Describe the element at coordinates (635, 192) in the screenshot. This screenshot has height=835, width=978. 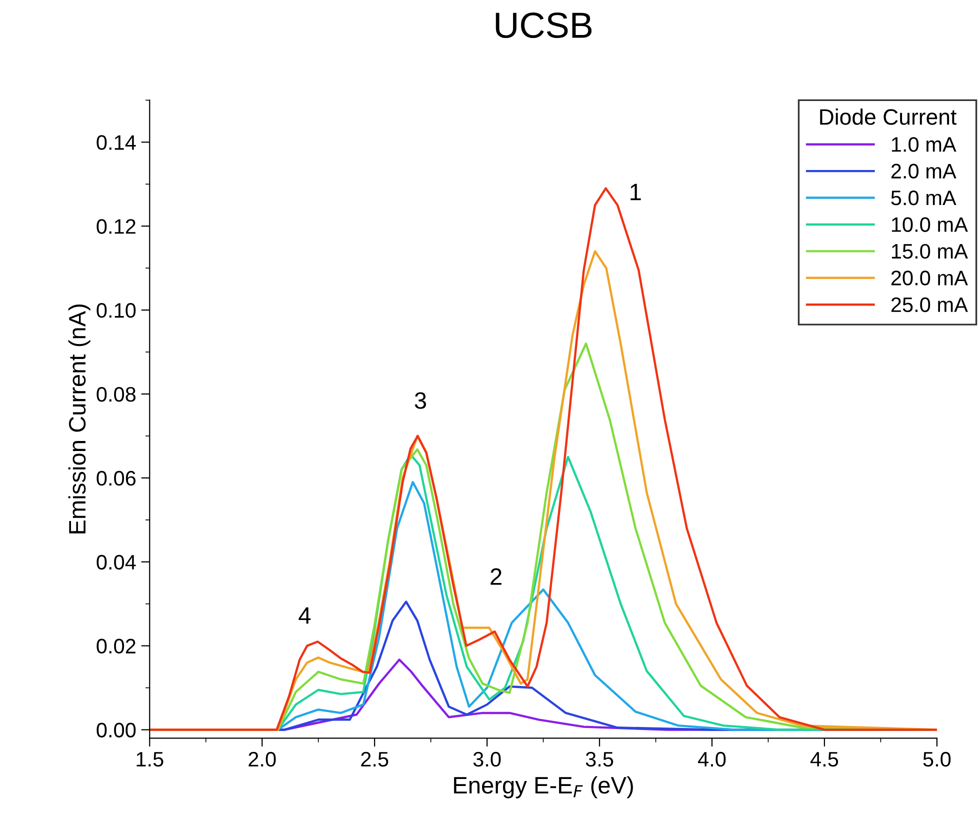
I see `annotation: 1` at that location.